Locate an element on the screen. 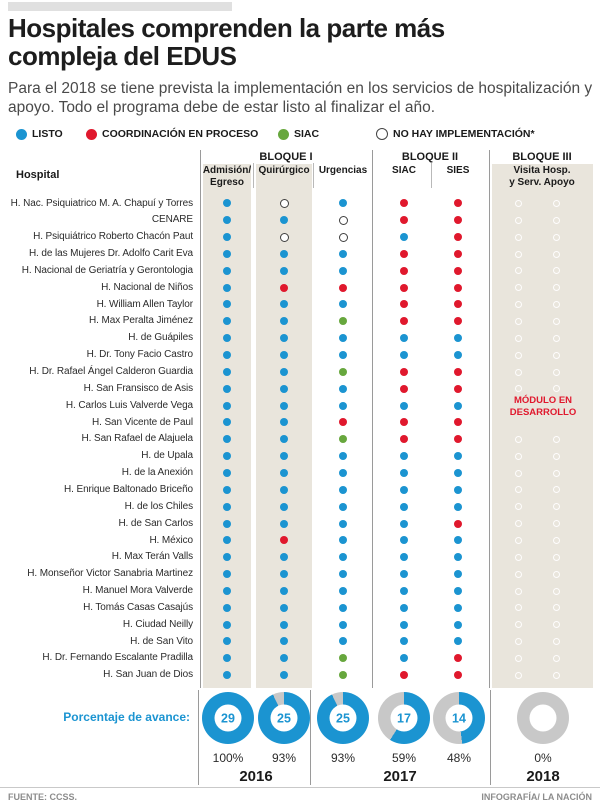  table-row: H. Dr. Tony Facio Castro is located at coordinates (300, 355).